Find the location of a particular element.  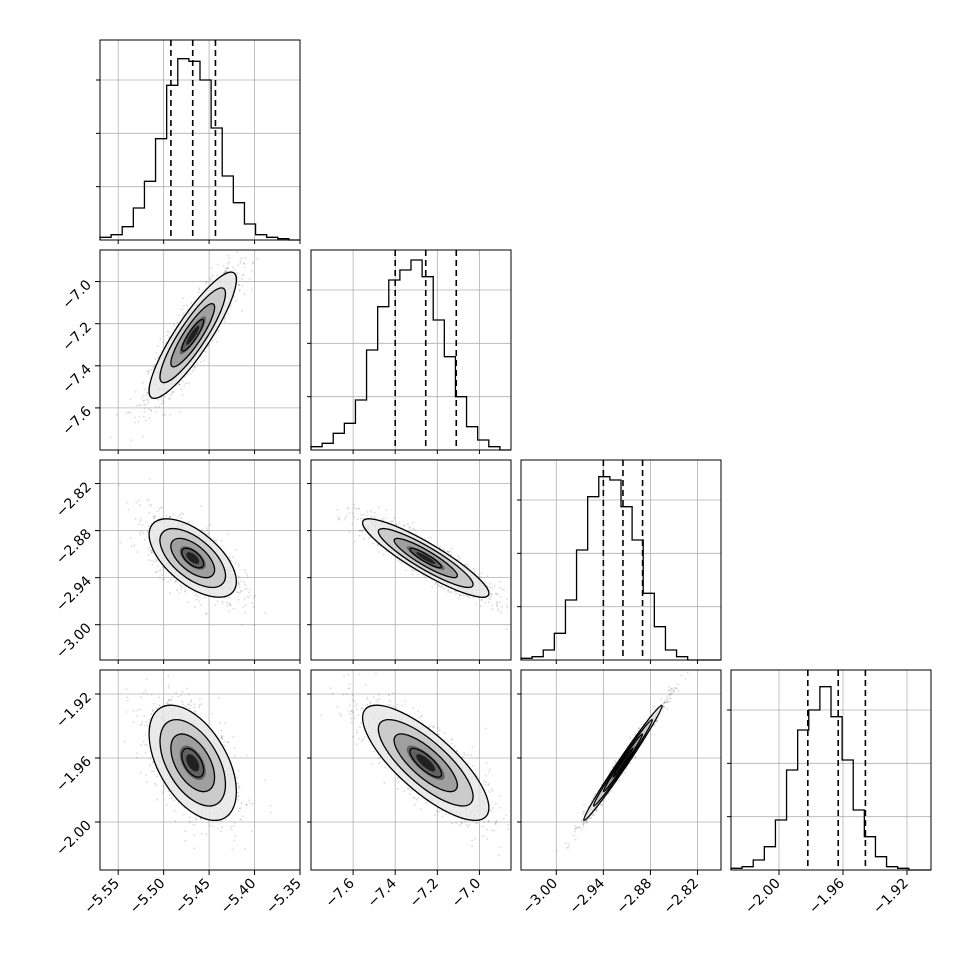

hist-panel-p2 is located at coordinates (619, 560).